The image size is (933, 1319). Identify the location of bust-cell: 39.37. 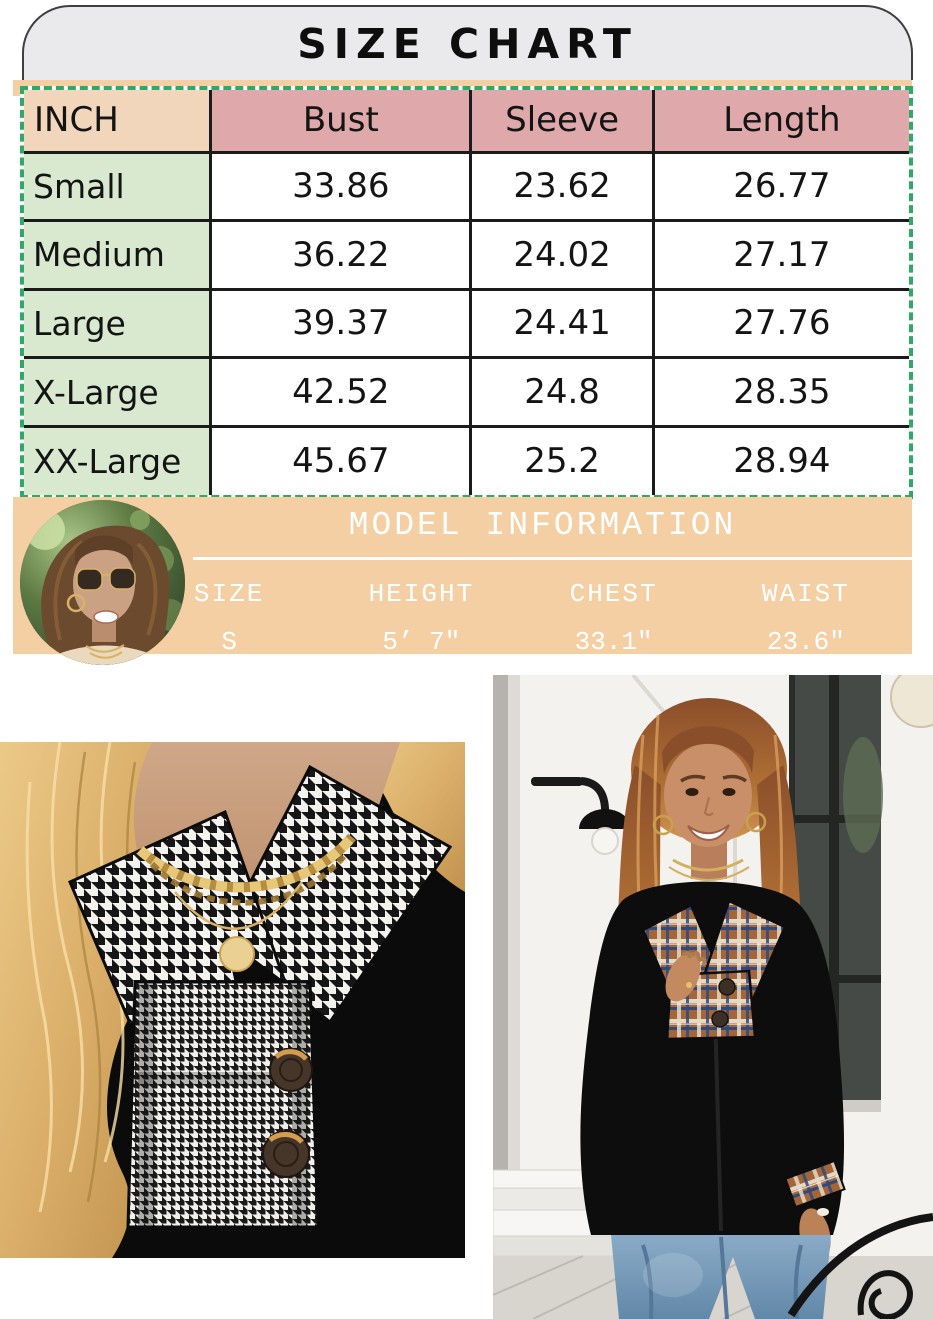
(341, 323).